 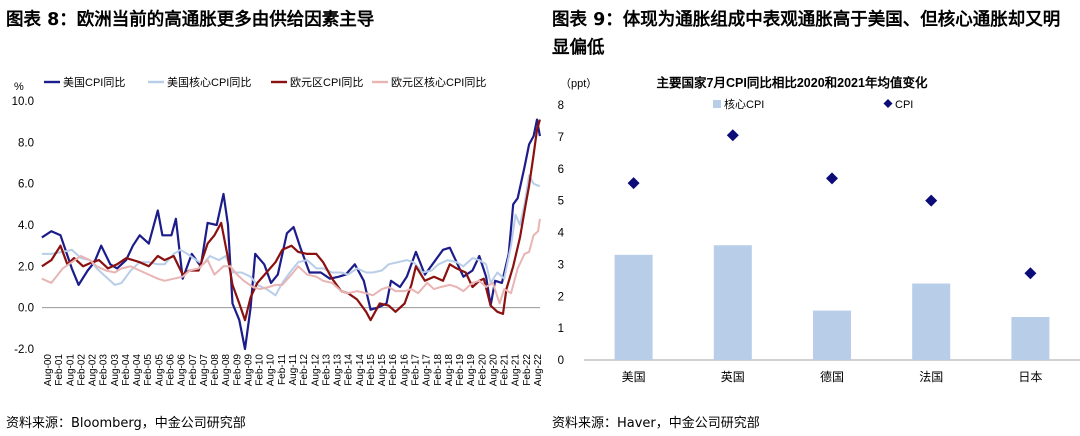 What do you see at coordinates (48, 370) in the screenshot?
I see `x-tick-label: Aug-00` at bounding box center [48, 370].